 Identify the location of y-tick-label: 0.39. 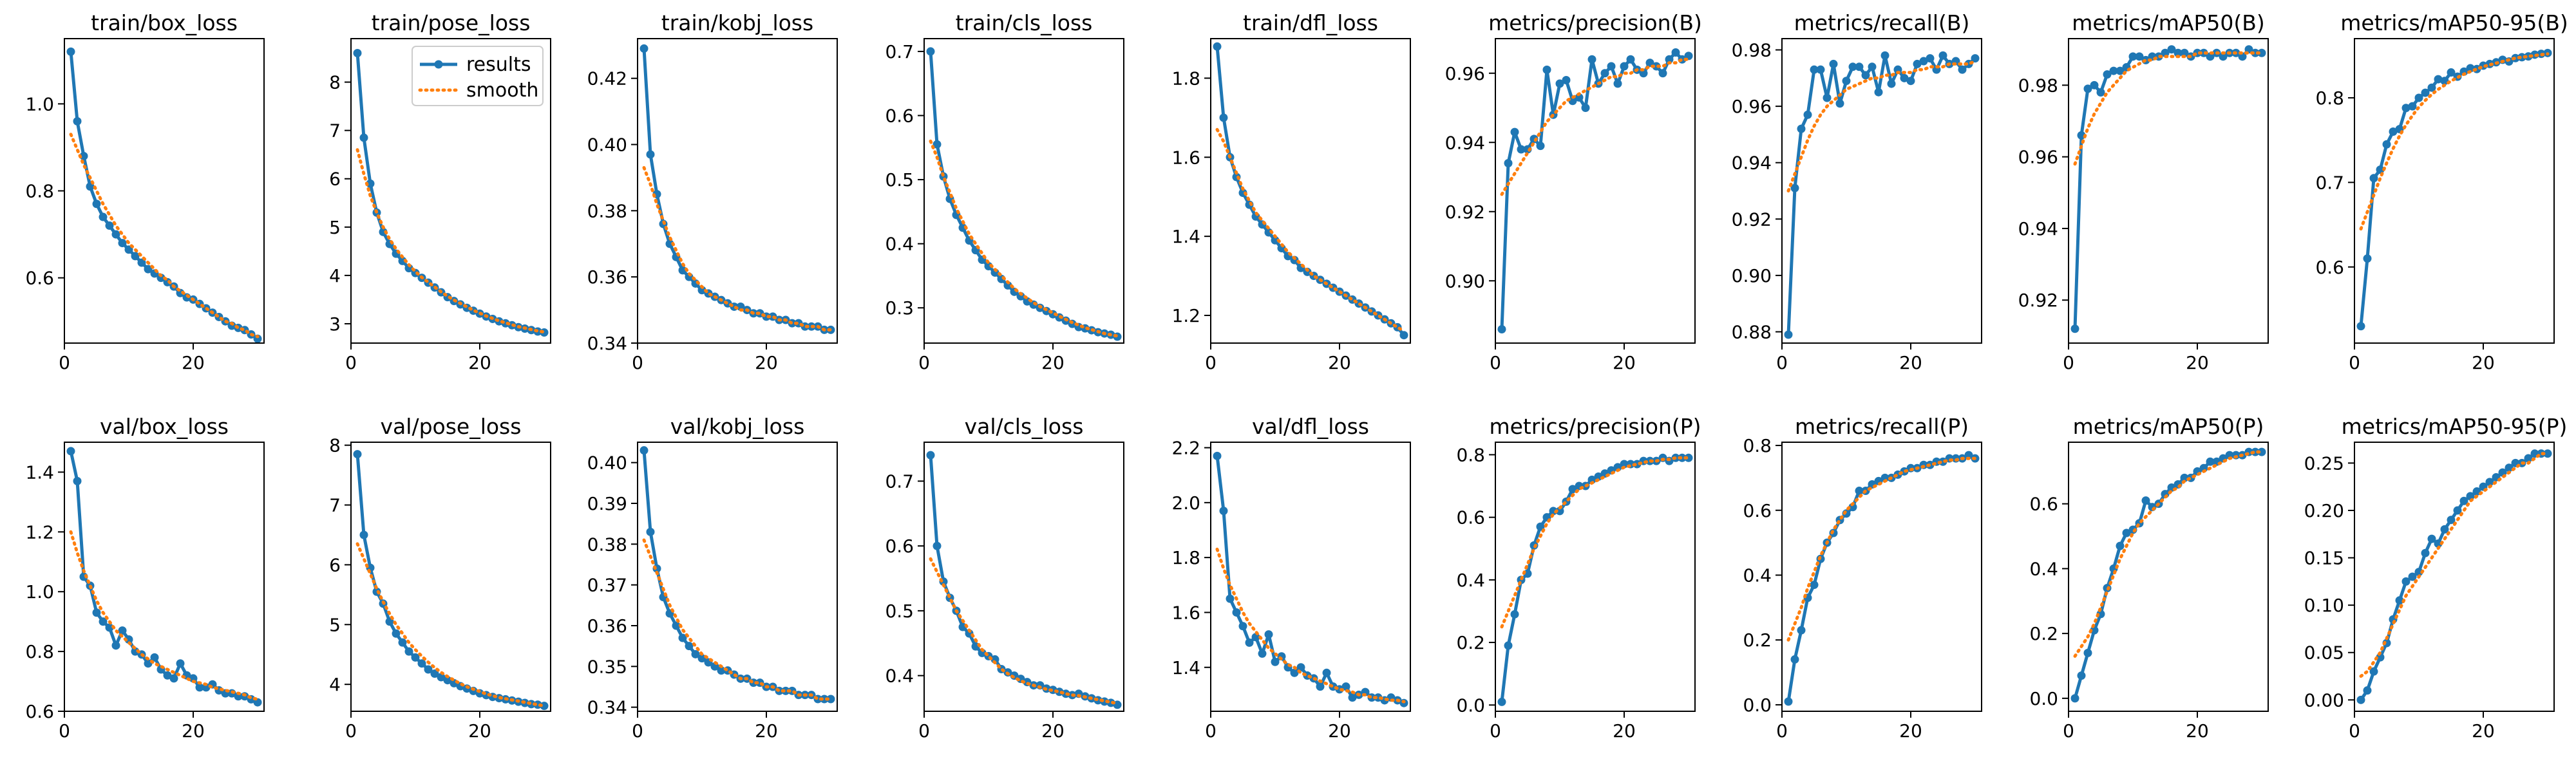
(607, 503).